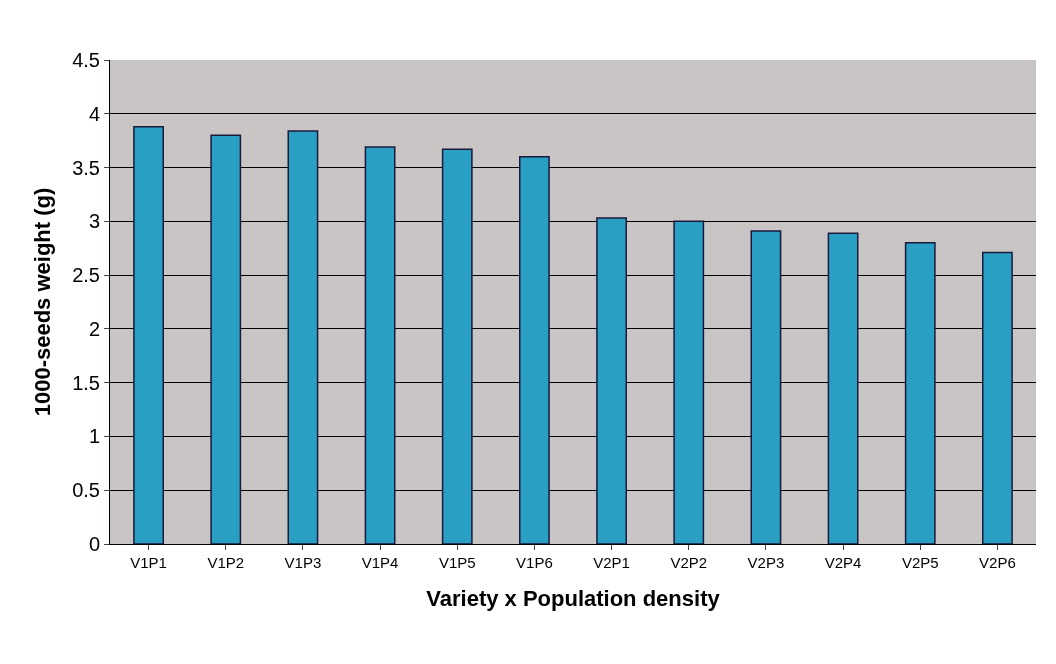  Describe the element at coordinates (86, 60) in the screenshot. I see `y-tick-label: 4.5` at that location.